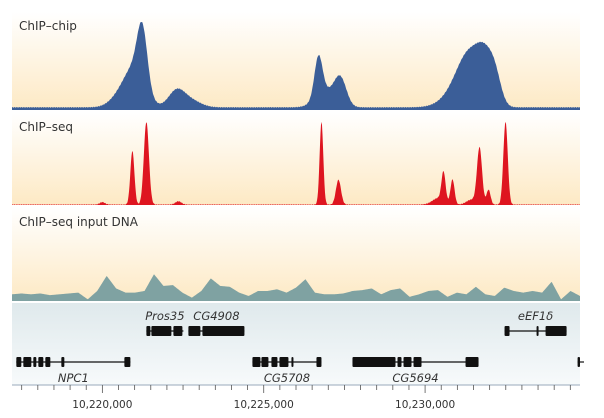 This screenshot has height=418, width=604. I want to click on gene-eEF1δ: eEF1δ, so click(535, 322).